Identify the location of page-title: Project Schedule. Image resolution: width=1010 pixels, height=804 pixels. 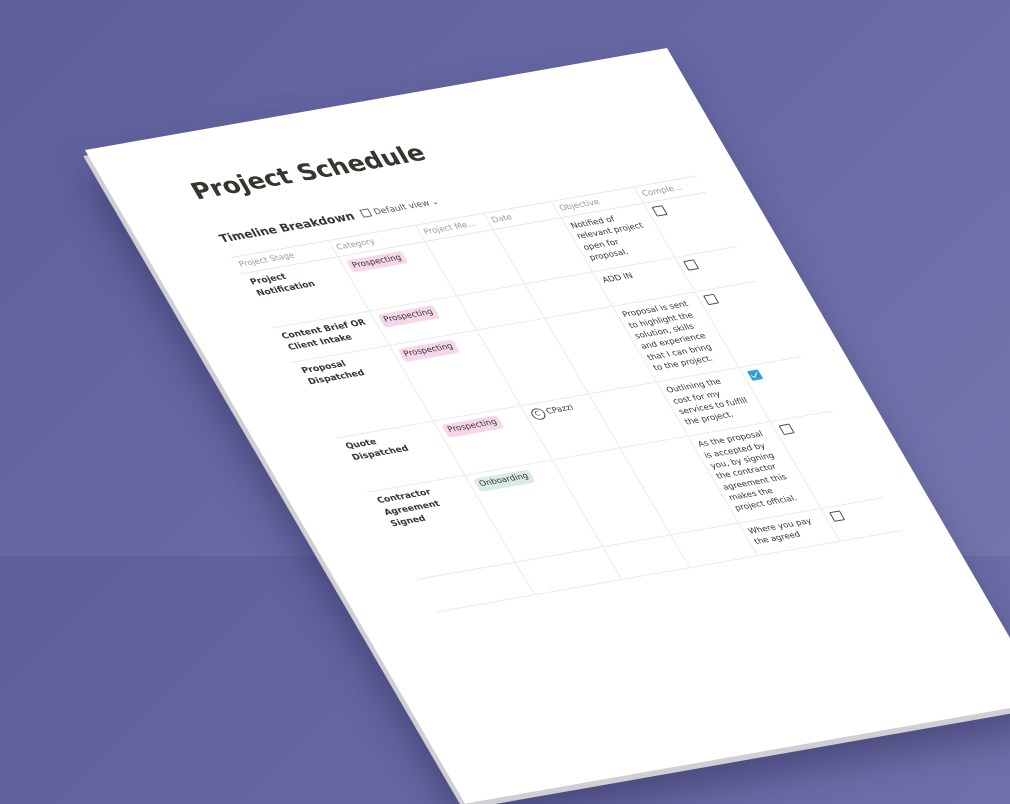
(308, 172).